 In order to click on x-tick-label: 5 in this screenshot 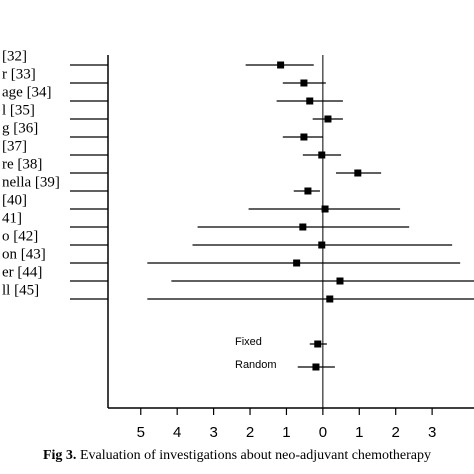, I will do `click(141, 432)`.